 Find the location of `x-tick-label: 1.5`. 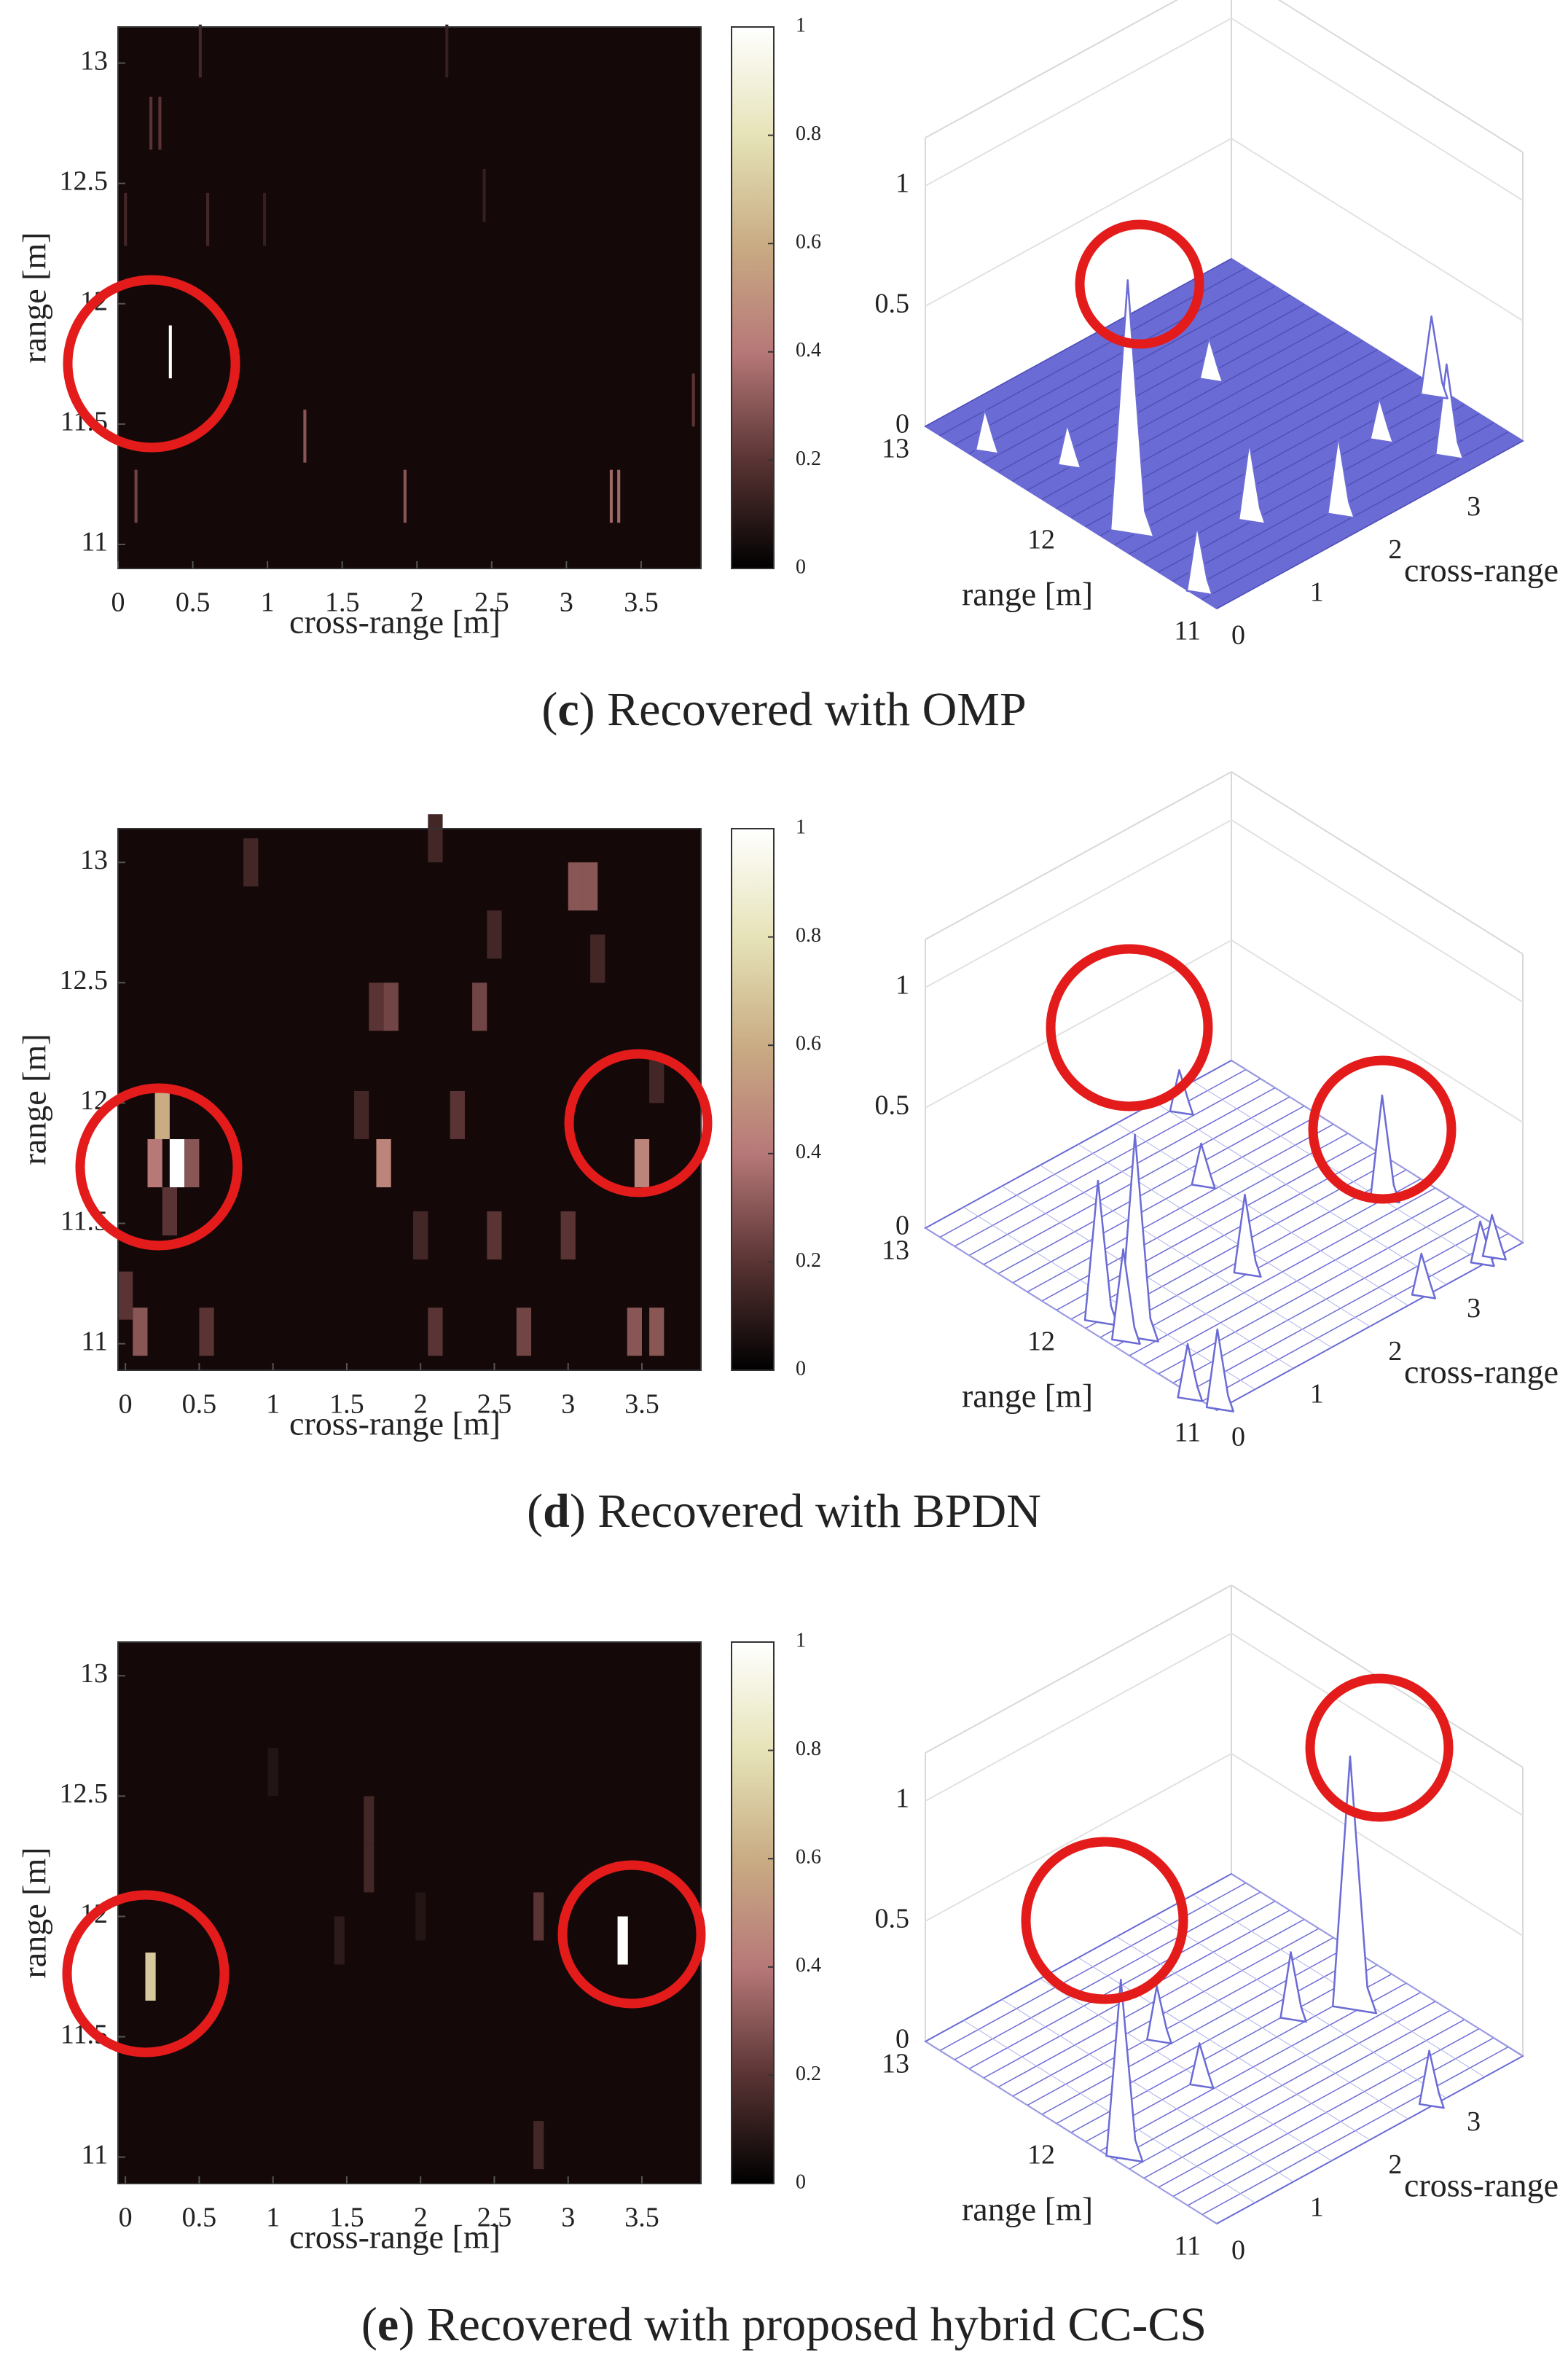

x-tick-label: 1.5 is located at coordinates (342, 602).